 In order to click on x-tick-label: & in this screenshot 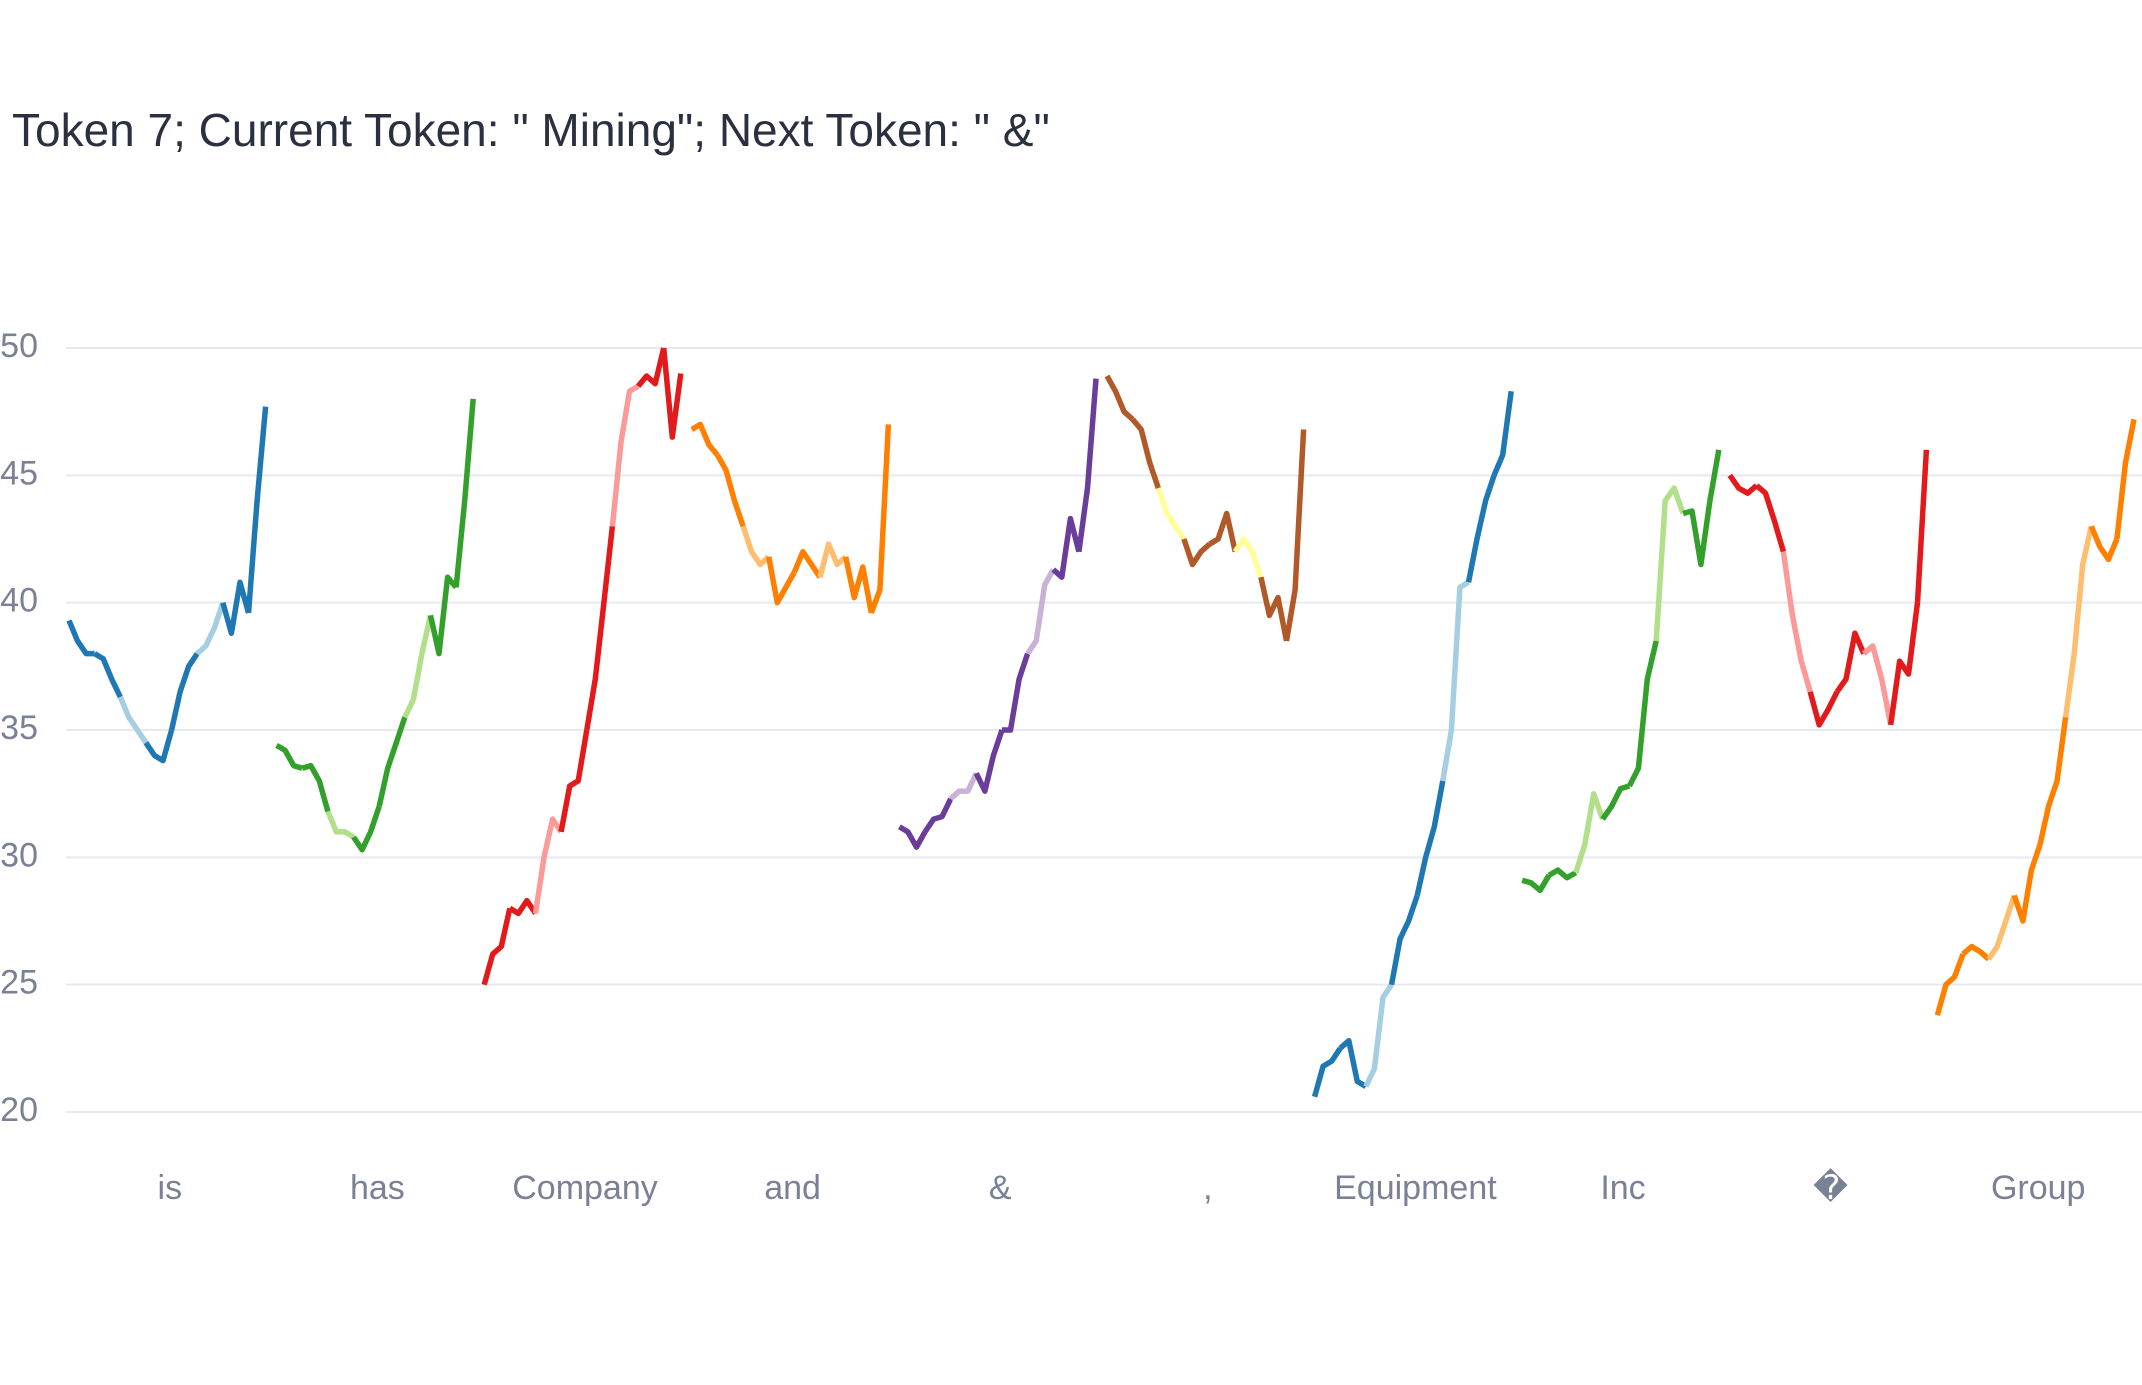, I will do `click(1000, 1188)`.